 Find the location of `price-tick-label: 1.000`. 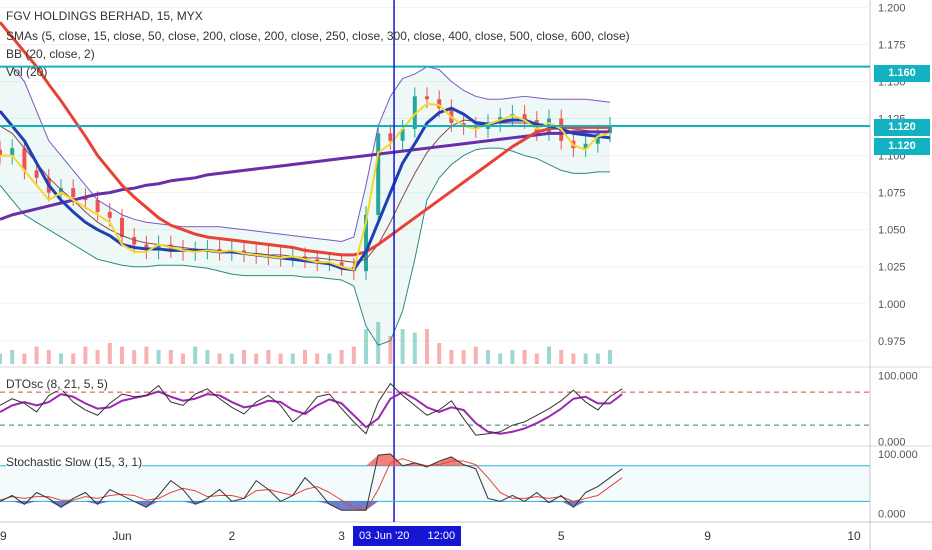

price-tick-label: 1.000 is located at coordinates (892, 305).